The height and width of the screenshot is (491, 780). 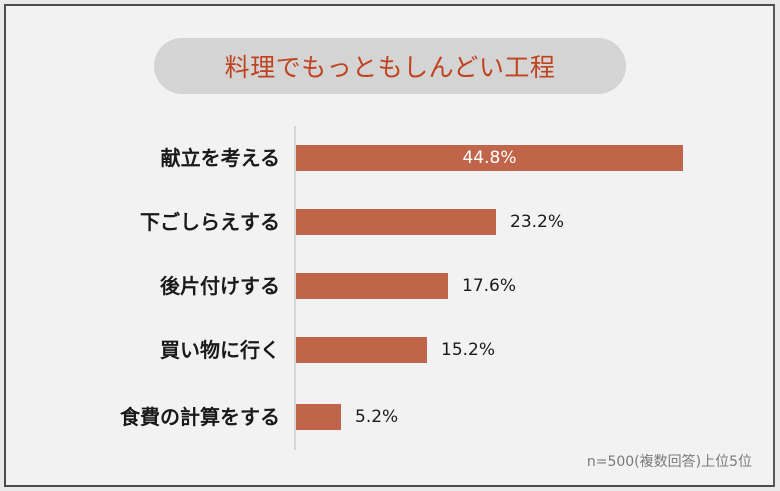 What do you see at coordinates (220, 286) in the screenshot?
I see `category-label: 後片付けする` at bounding box center [220, 286].